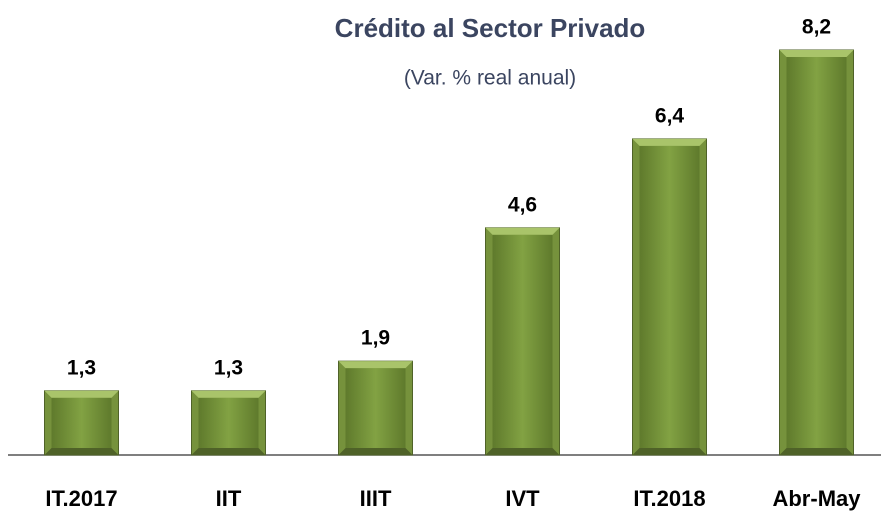  Describe the element at coordinates (490, 28) in the screenshot. I see `chart-title: Crédito al Sector Privado` at that location.